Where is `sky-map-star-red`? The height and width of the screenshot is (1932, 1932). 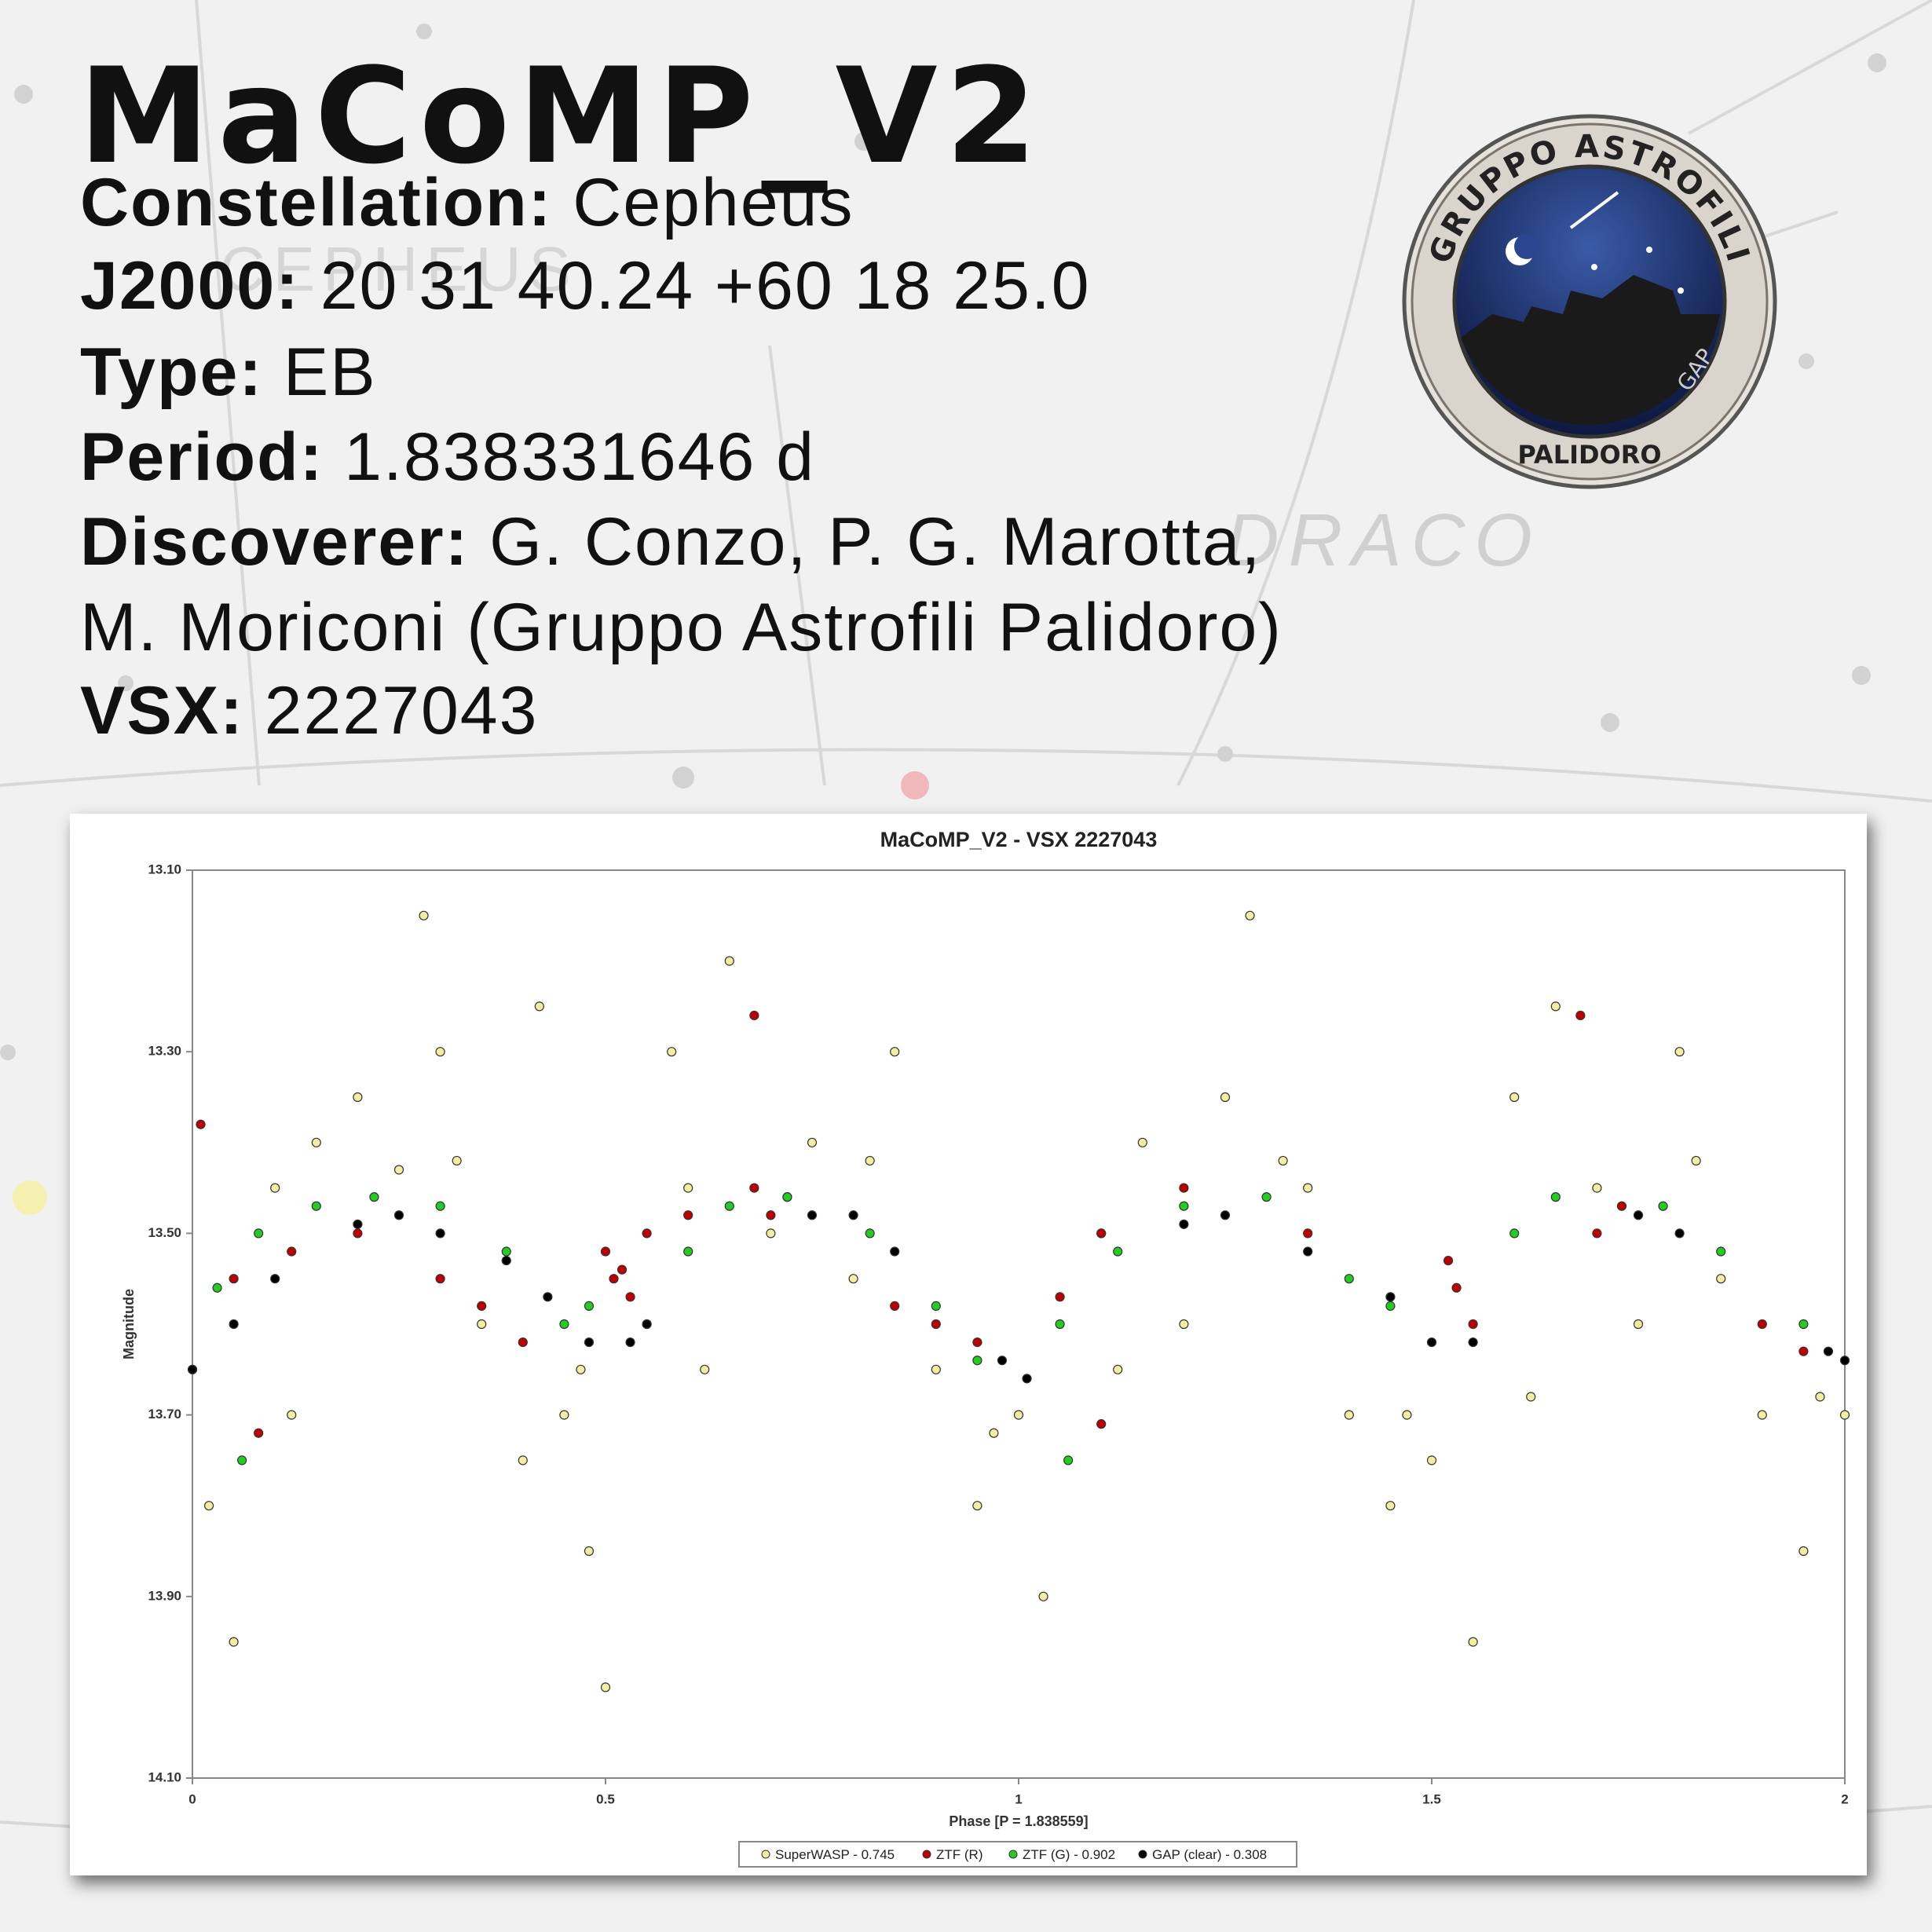
sky-map-star-red is located at coordinates (915, 785).